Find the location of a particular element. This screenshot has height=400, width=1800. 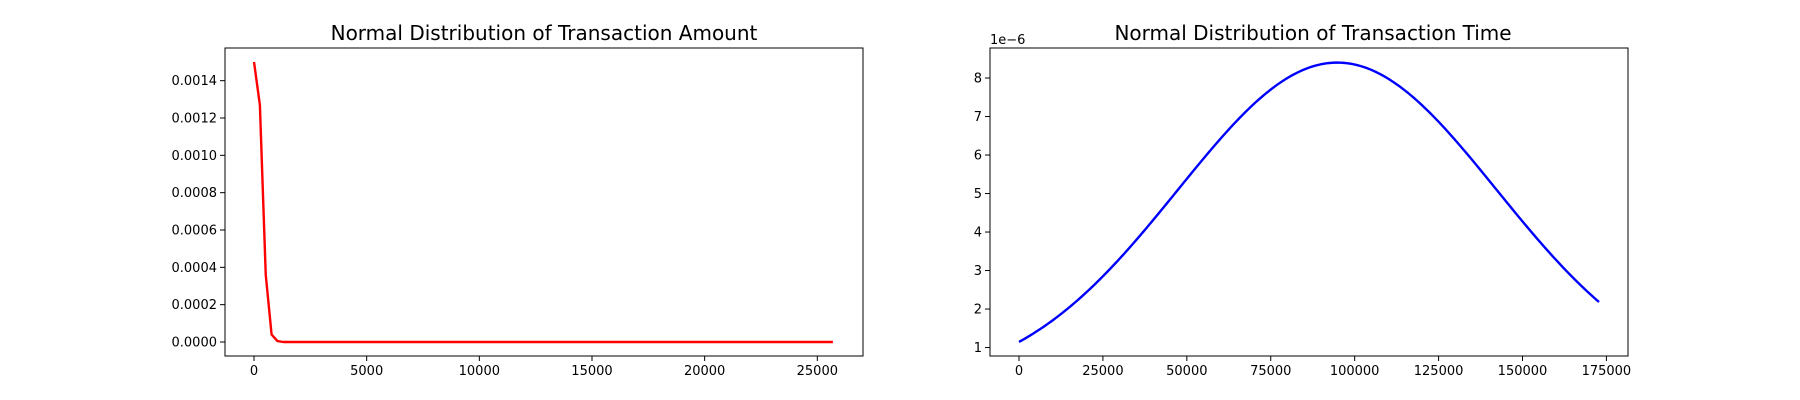

x-tick-label: 100000 is located at coordinates (1355, 371).